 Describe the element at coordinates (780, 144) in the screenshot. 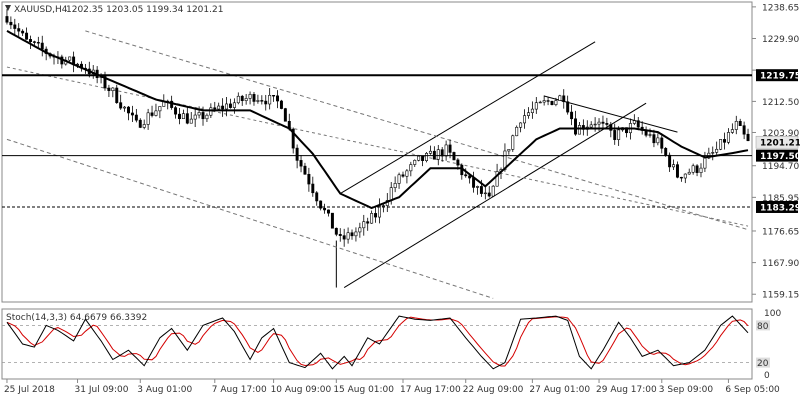

I see `current-price-tag: 1201.21` at that location.